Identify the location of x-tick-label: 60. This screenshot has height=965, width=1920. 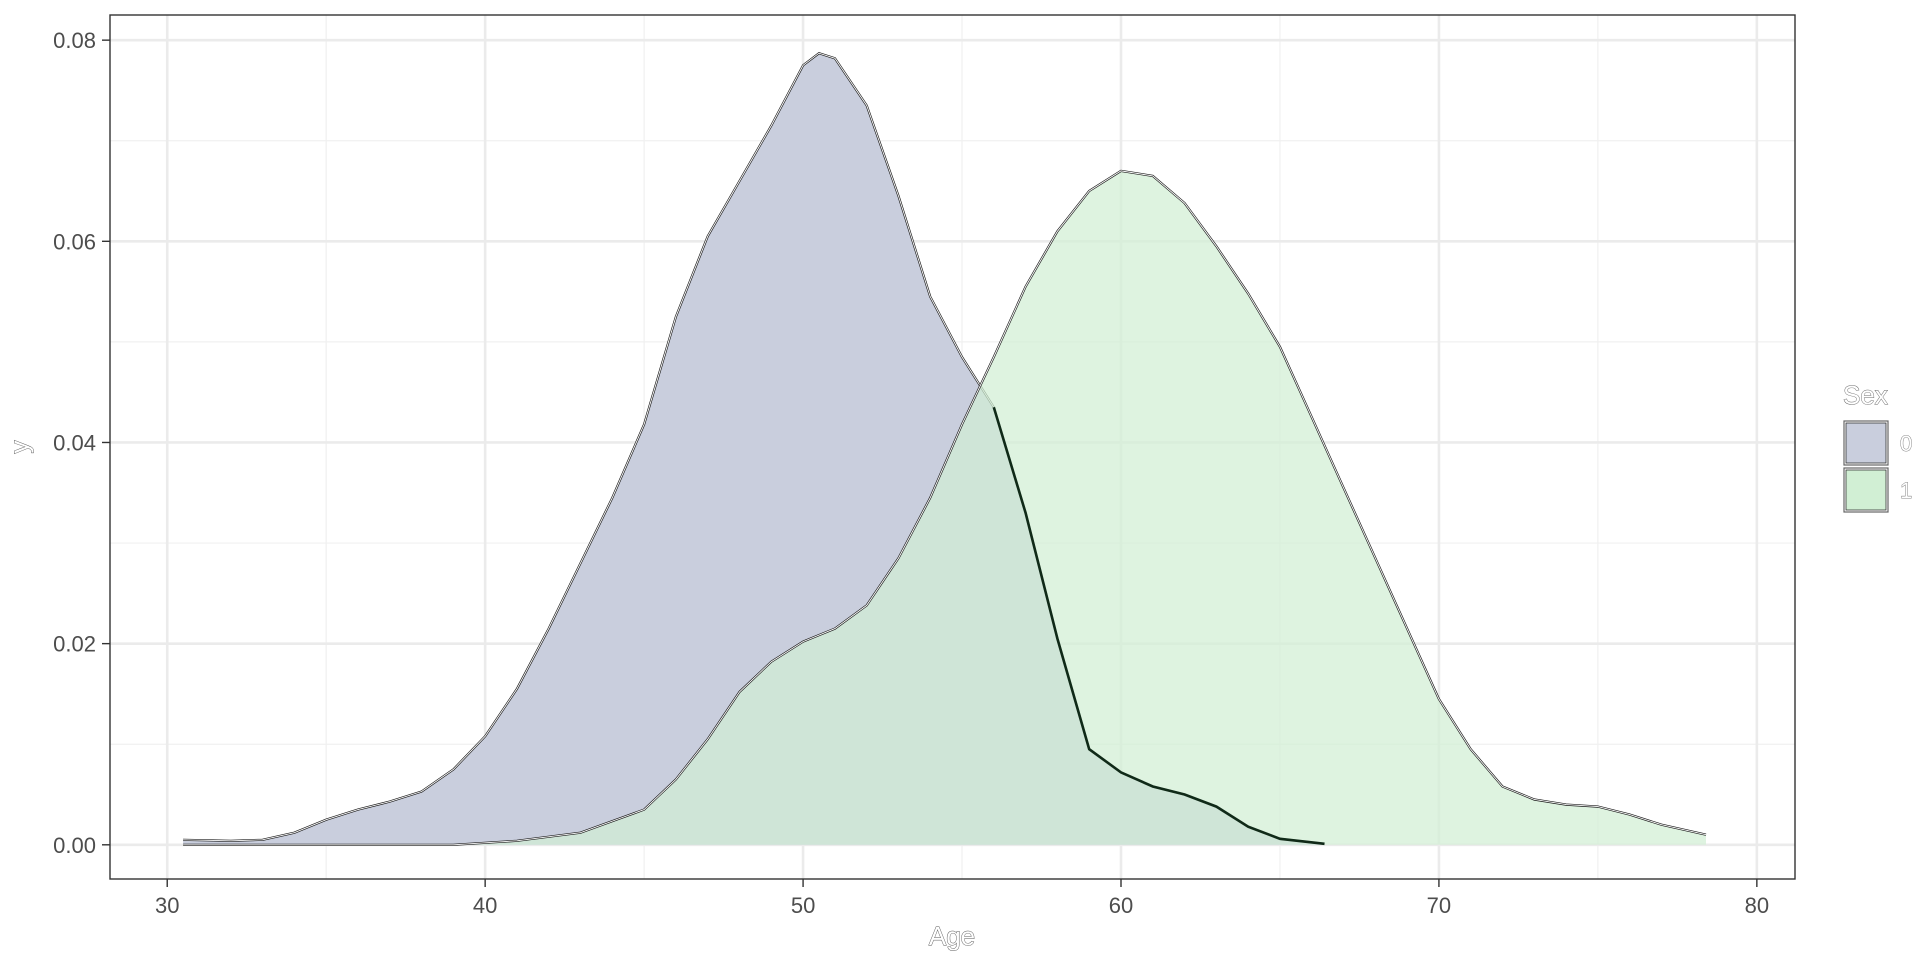
(1121, 905).